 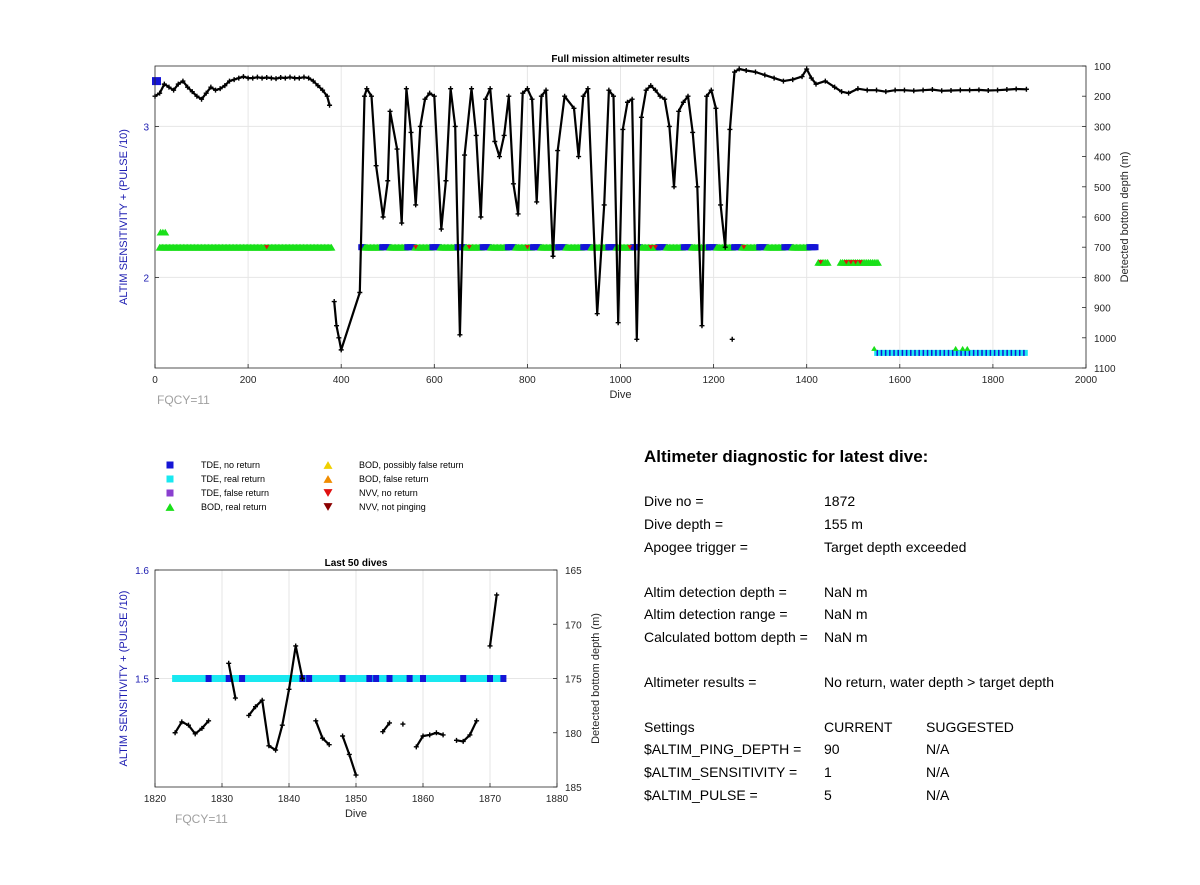 What do you see at coordinates (328, 479) in the screenshot?
I see `legend-marker-bod_false` at bounding box center [328, 479].